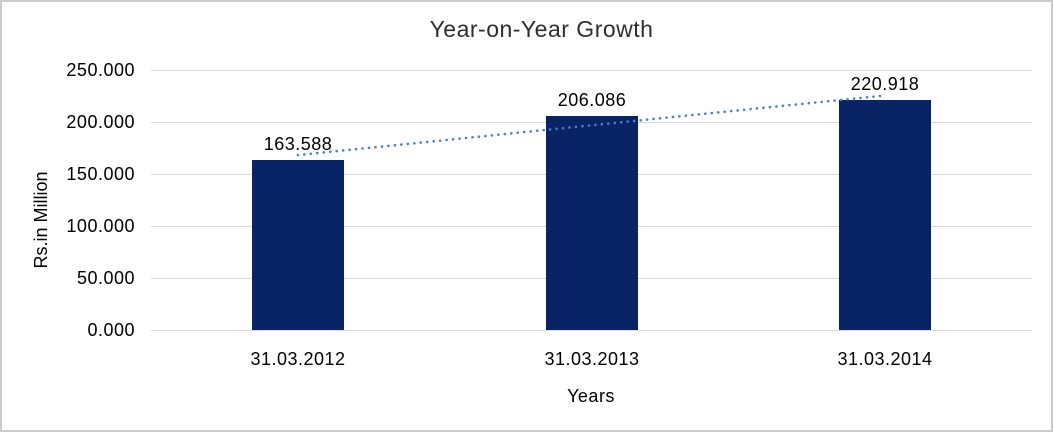  Describe the element at coordinates (592, 359) in the screenshot. I see `x-tick-label: 31.03.2013` at that location.